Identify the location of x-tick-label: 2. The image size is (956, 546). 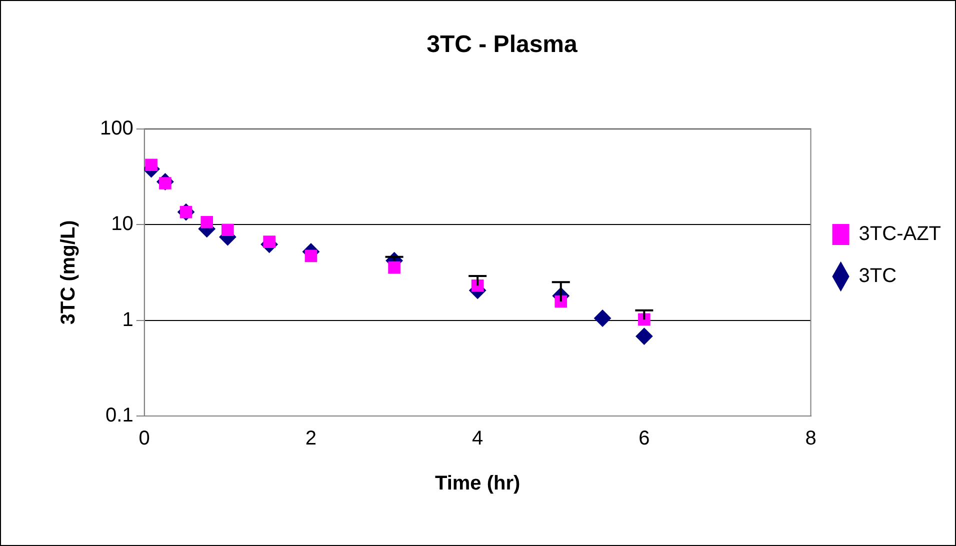
(311, 439).